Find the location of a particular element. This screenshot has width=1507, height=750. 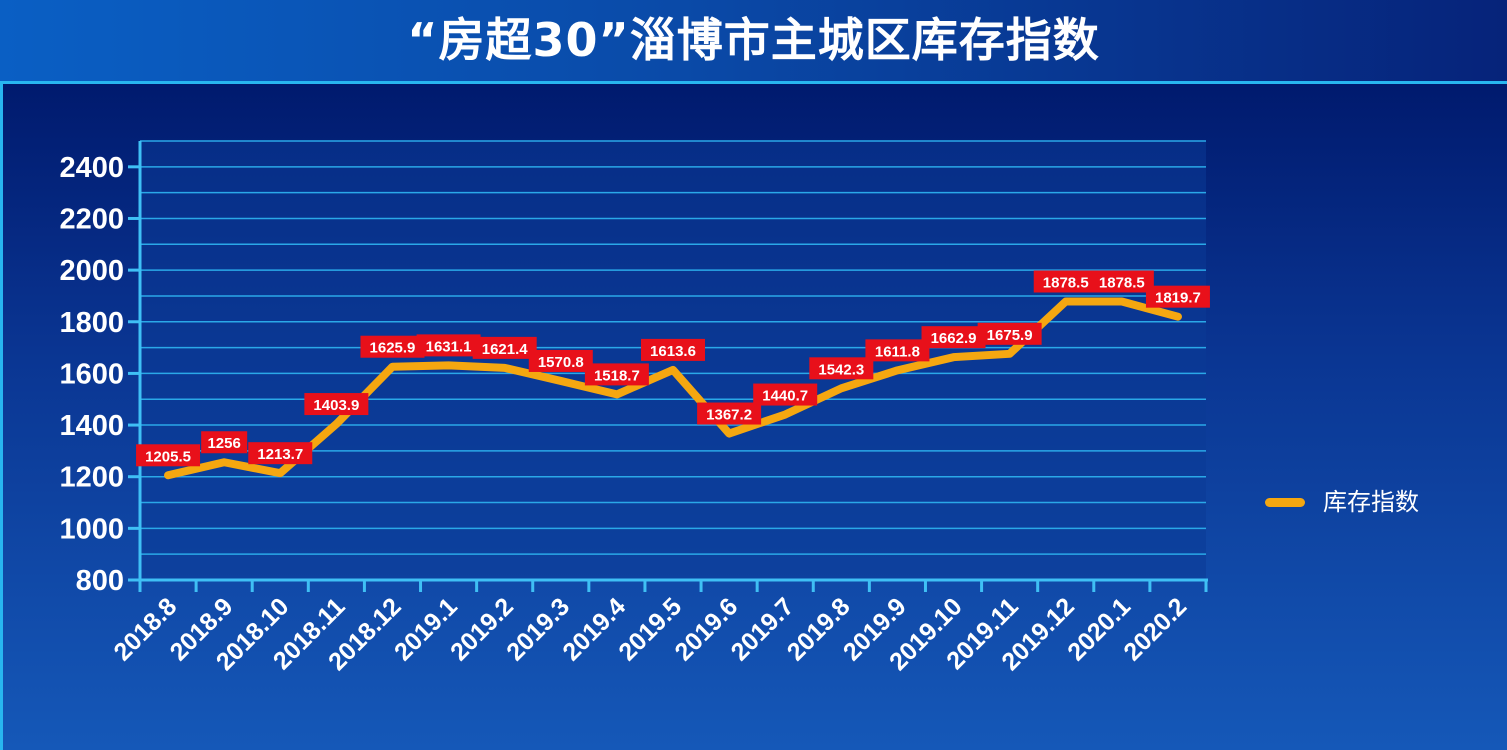

data-label: 1631.1 is located at coordinates (448, 345).